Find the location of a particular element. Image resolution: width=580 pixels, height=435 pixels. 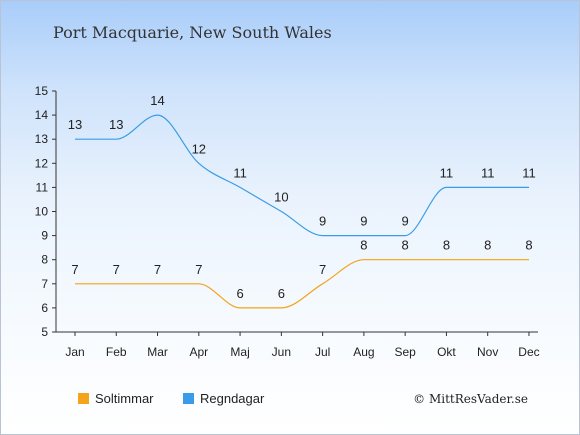

y-tick-label: 14 is located at coordinates (42, 115).